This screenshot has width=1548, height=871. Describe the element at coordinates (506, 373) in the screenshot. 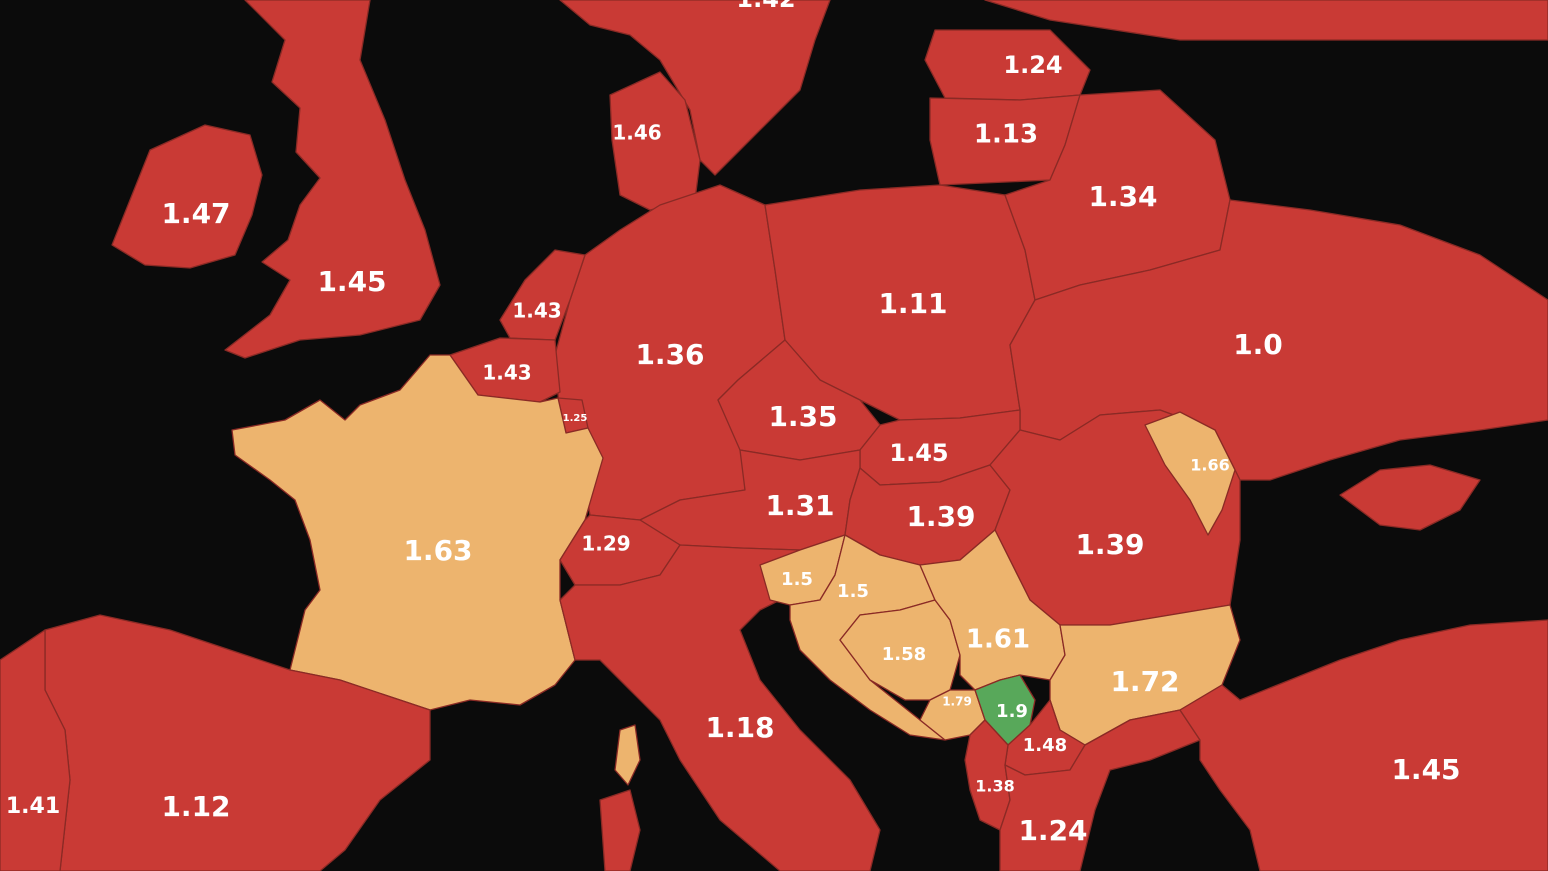

I see `value-label-belgium: 1.43` at that location.